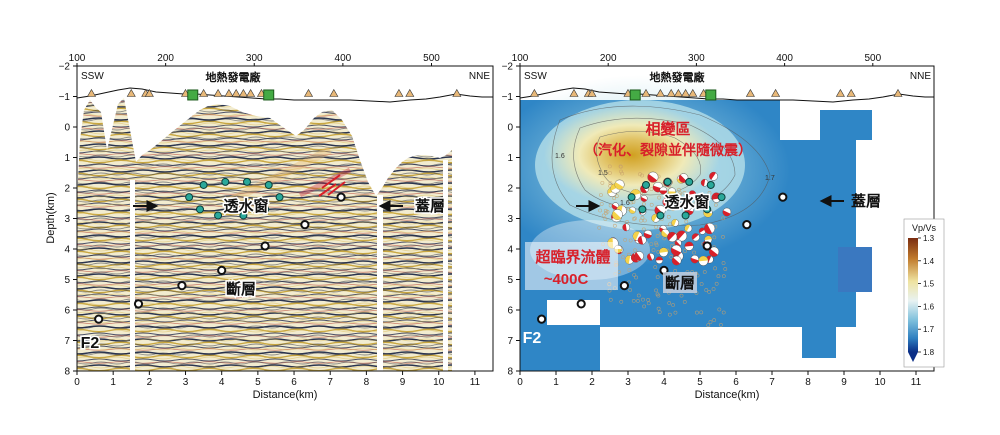  I want to click on colorbar-tick-label: 1.5, so click(929, 284).